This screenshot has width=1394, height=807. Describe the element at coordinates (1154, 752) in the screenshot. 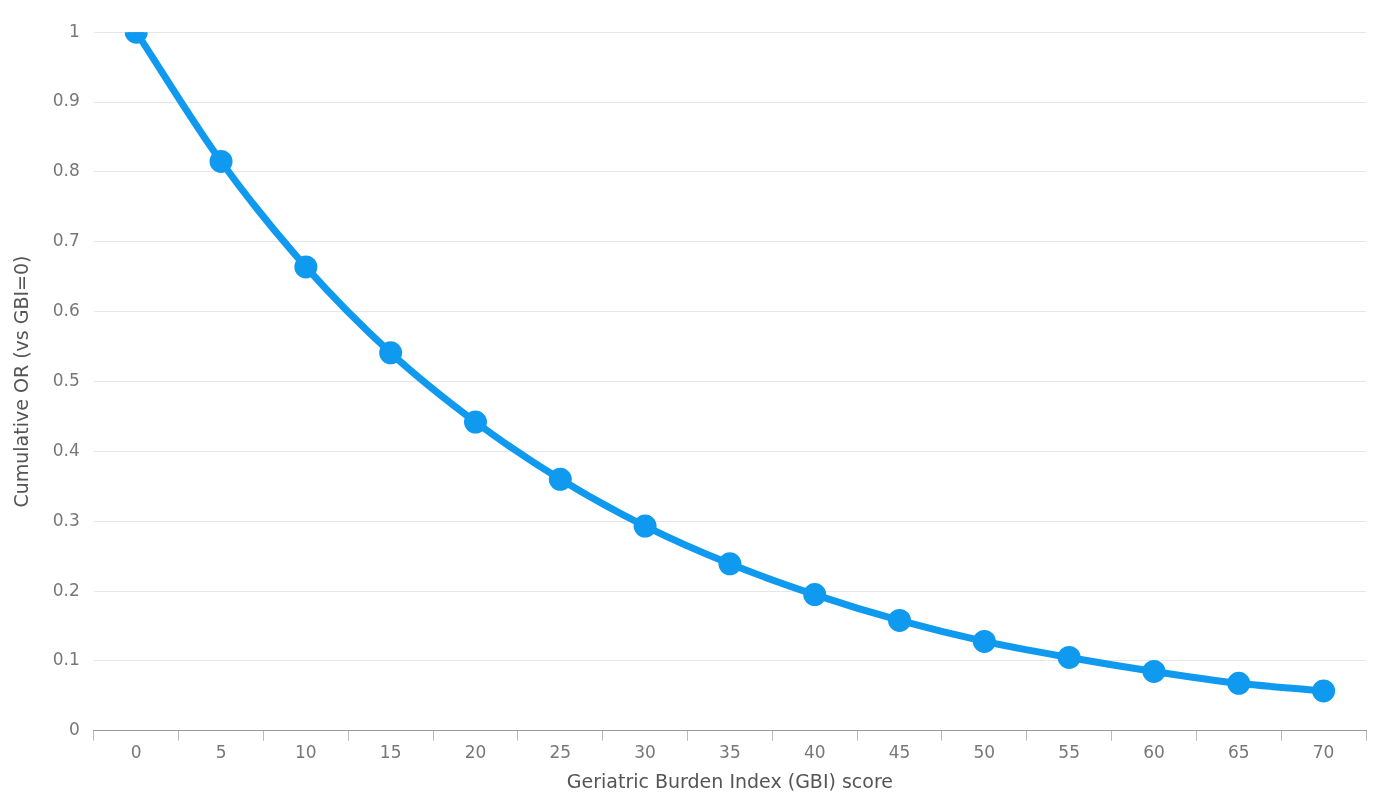

I see `x-tick-label: 60` at that location.